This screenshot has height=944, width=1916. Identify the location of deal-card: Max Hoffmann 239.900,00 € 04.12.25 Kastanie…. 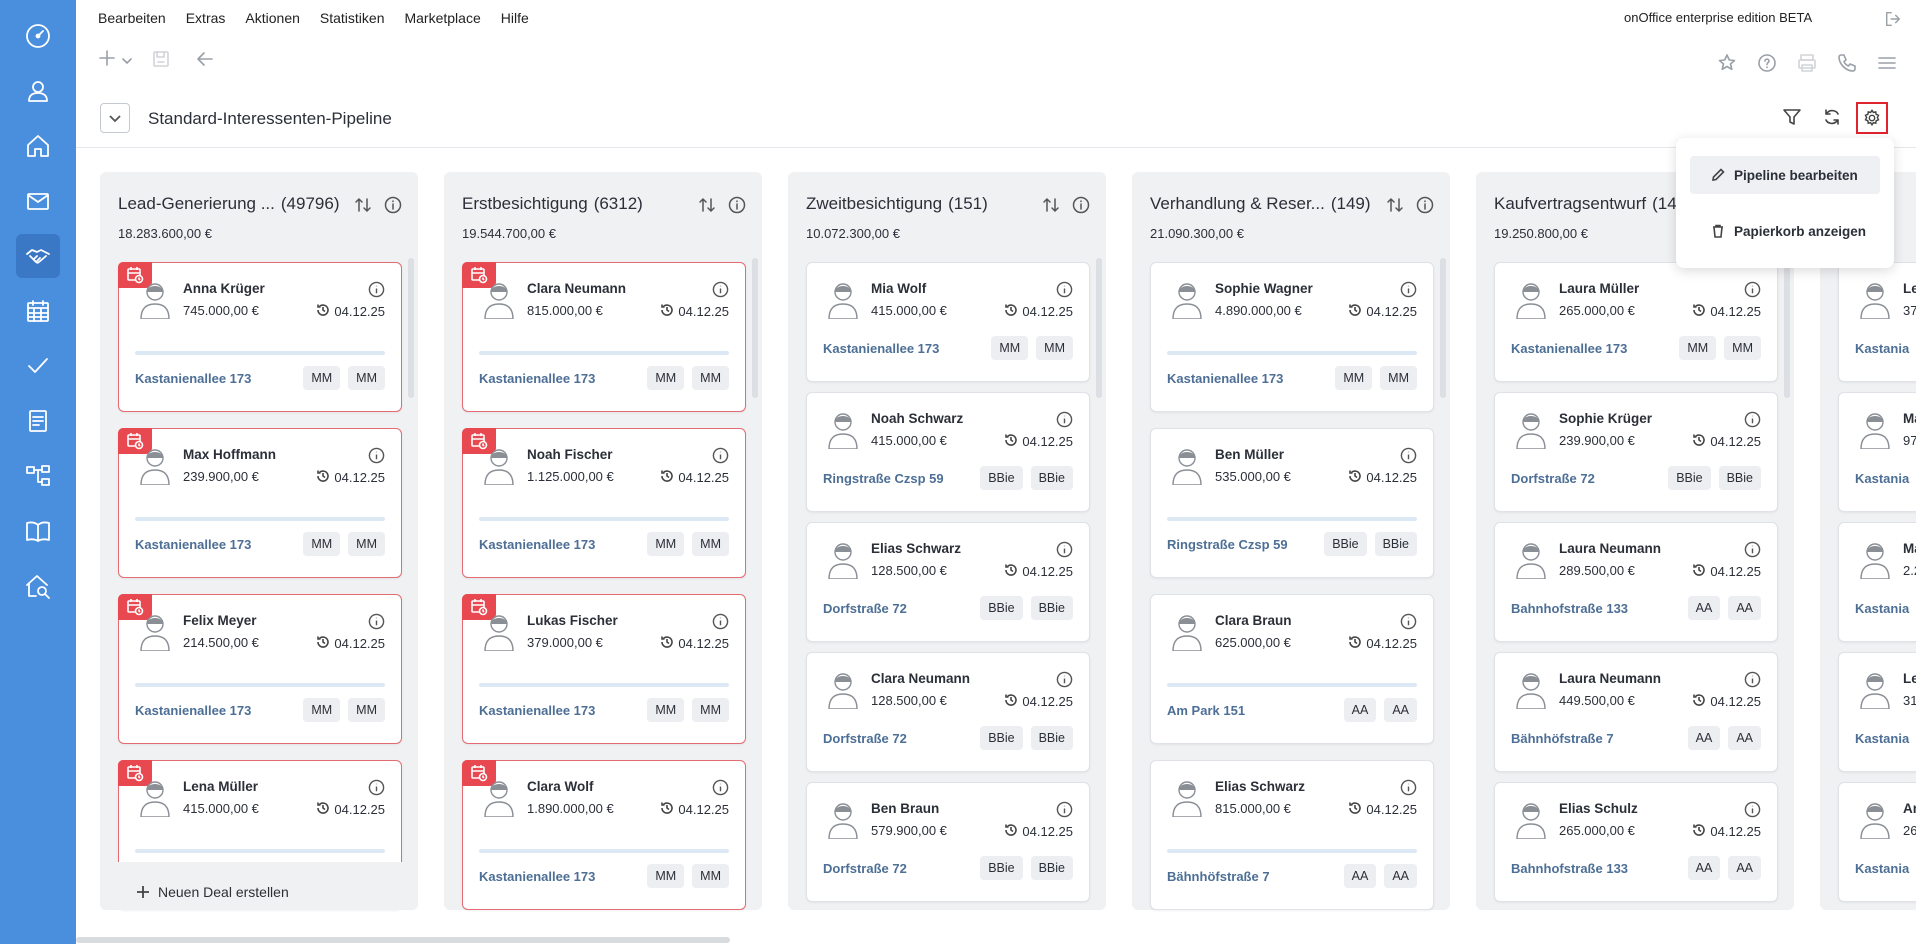
(260, 503).